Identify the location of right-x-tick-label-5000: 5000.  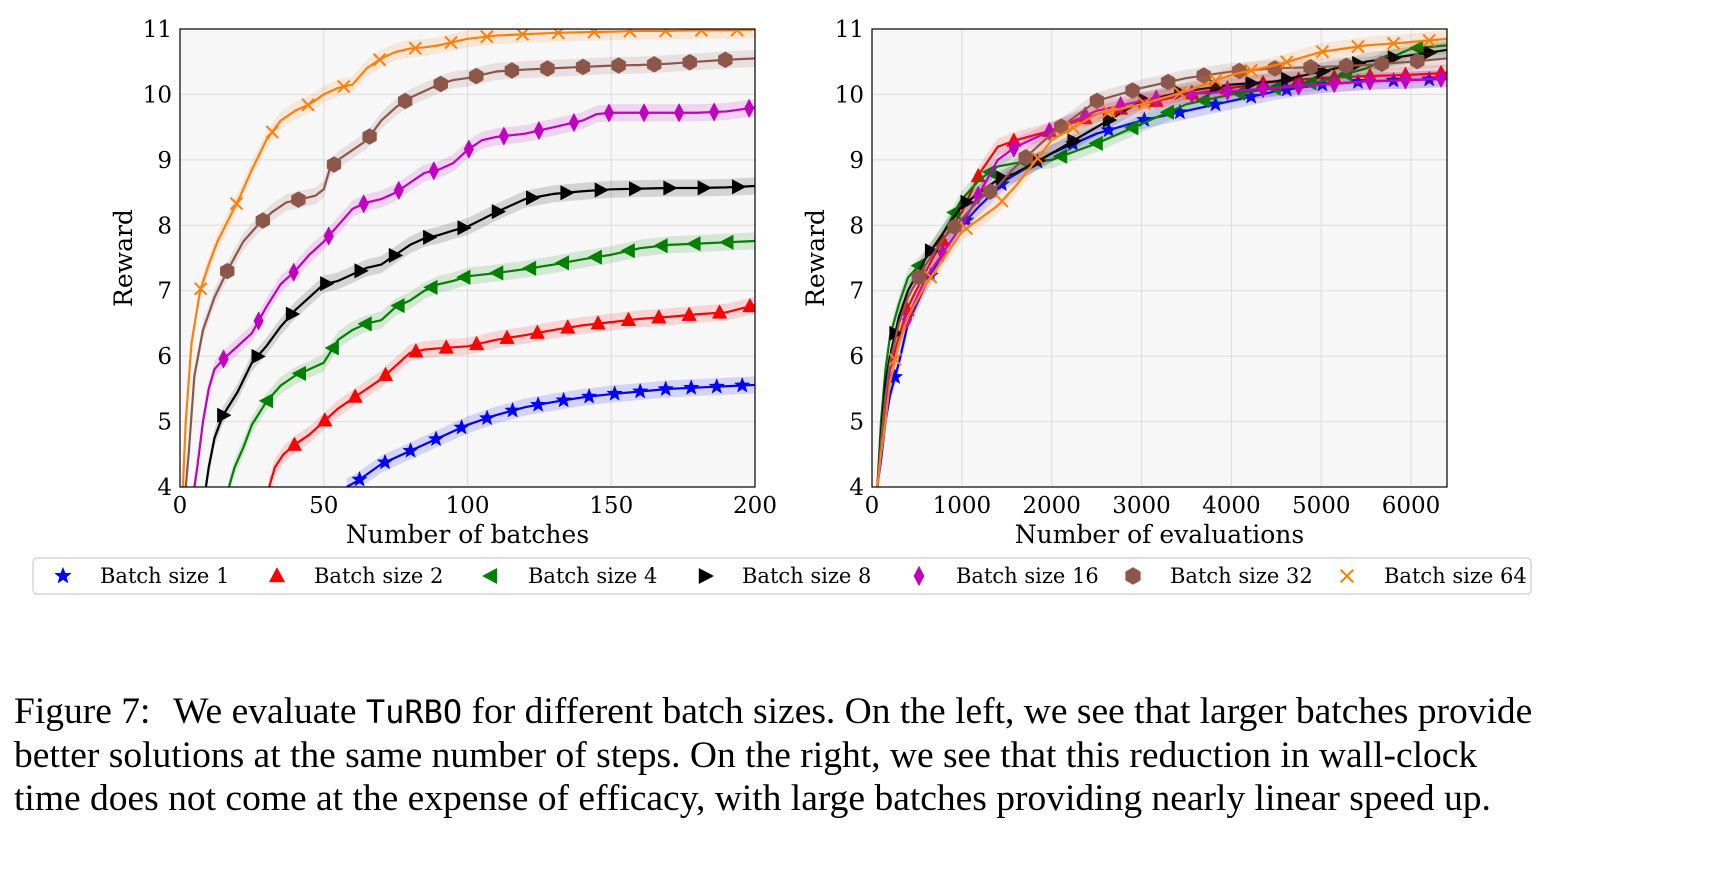
(1321, 506).